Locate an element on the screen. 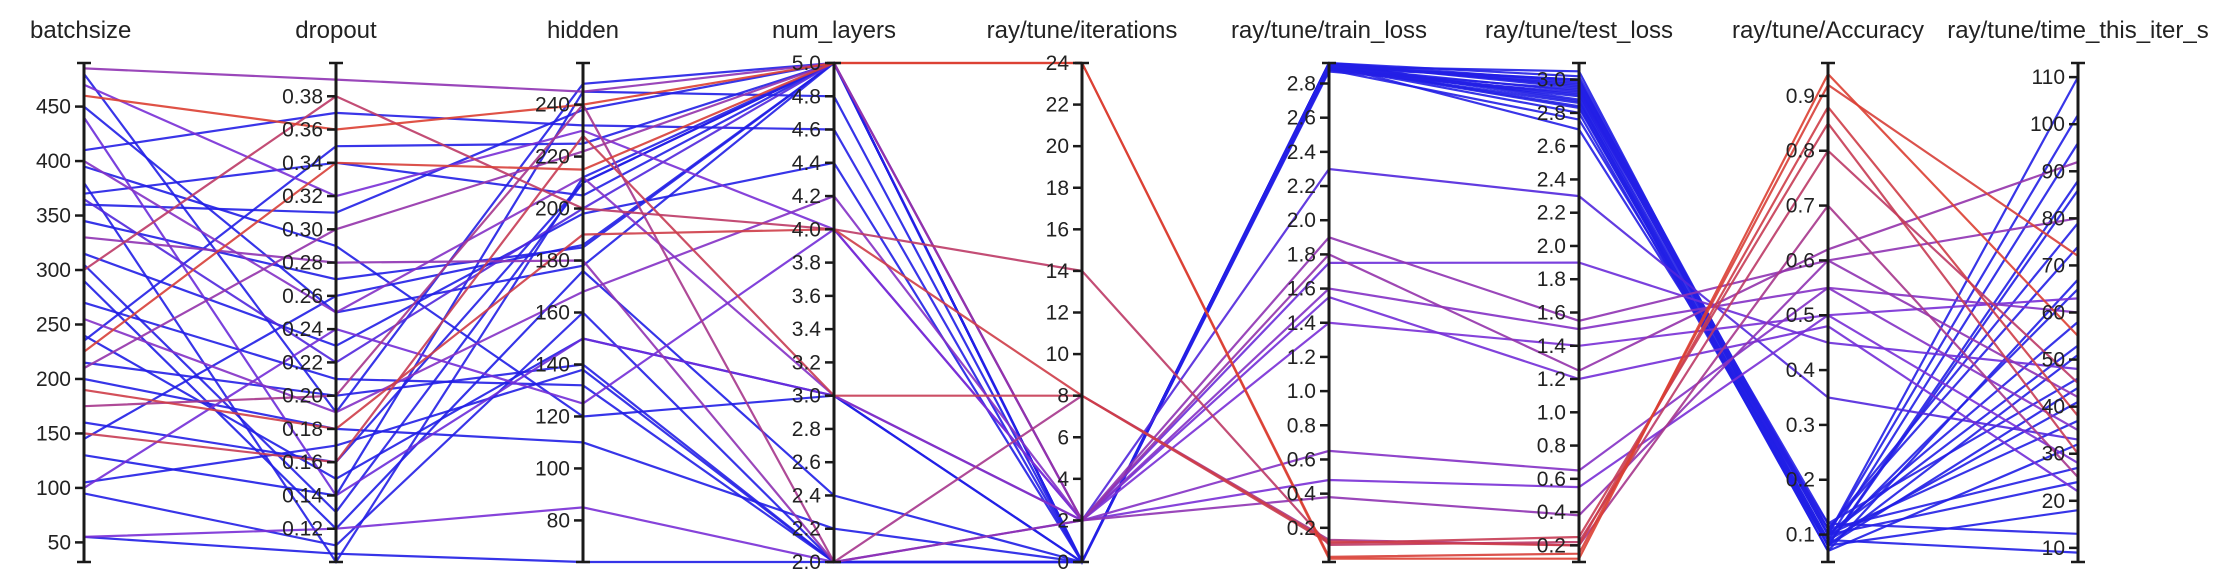 The height and width of the screenshot is (574, 2224). tick-label: 0.18 is located at coordinates (302, 429).